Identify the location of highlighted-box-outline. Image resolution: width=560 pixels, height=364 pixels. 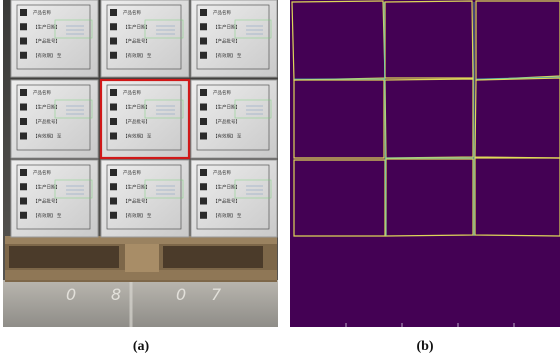
(145, 119).